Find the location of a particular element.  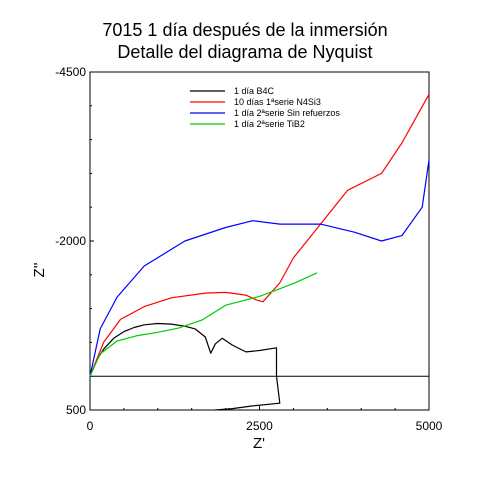

chart-title: 7015 1 día después de la inmersión is located at coordinates (244, 30).